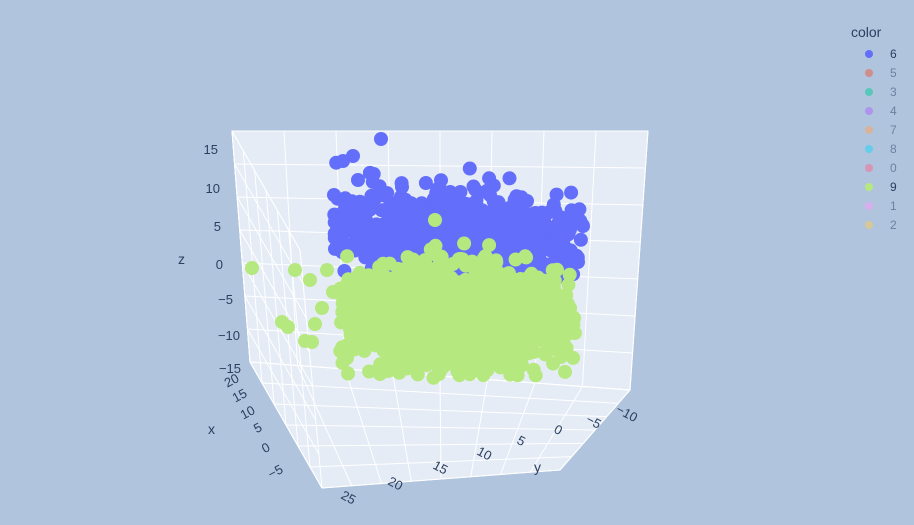 Image resolution: width=914 pixels, height=525 pixels. What do you see at coordinates (537, 467) in the screenshot?
I see `y-axis-title: y` at bounding box center [537, 467].